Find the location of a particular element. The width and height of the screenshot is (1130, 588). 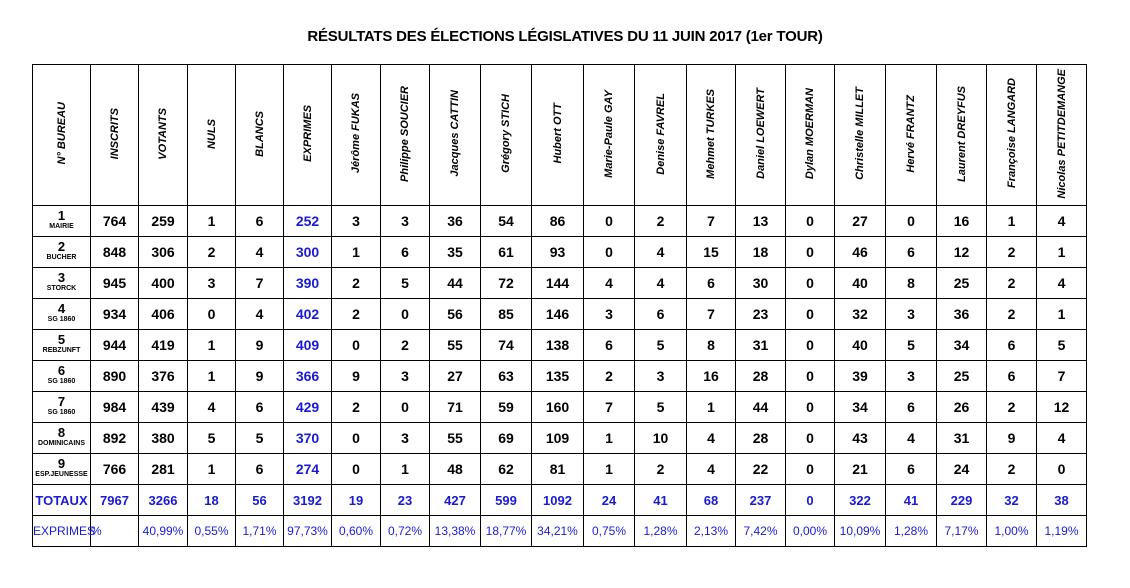

bureau-number: 5 is located at coordinates (61, 339).